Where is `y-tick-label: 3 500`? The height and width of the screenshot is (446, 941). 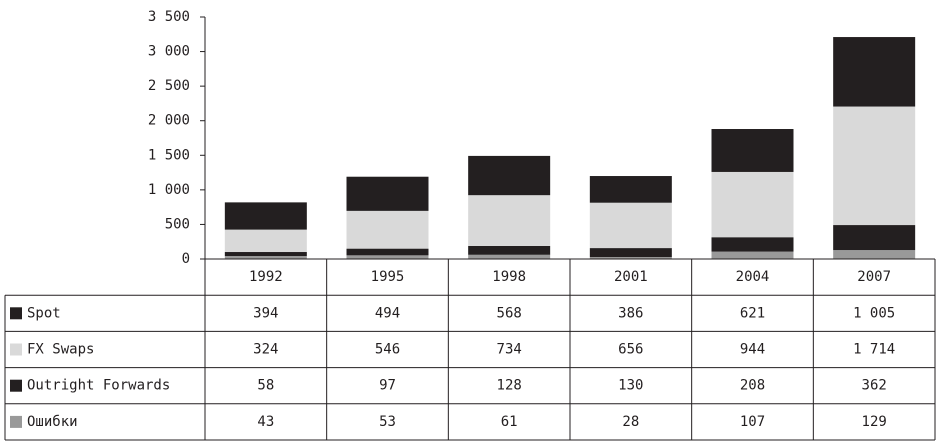
y-tick-label: 3 500 is located at coordinates (169, 17).